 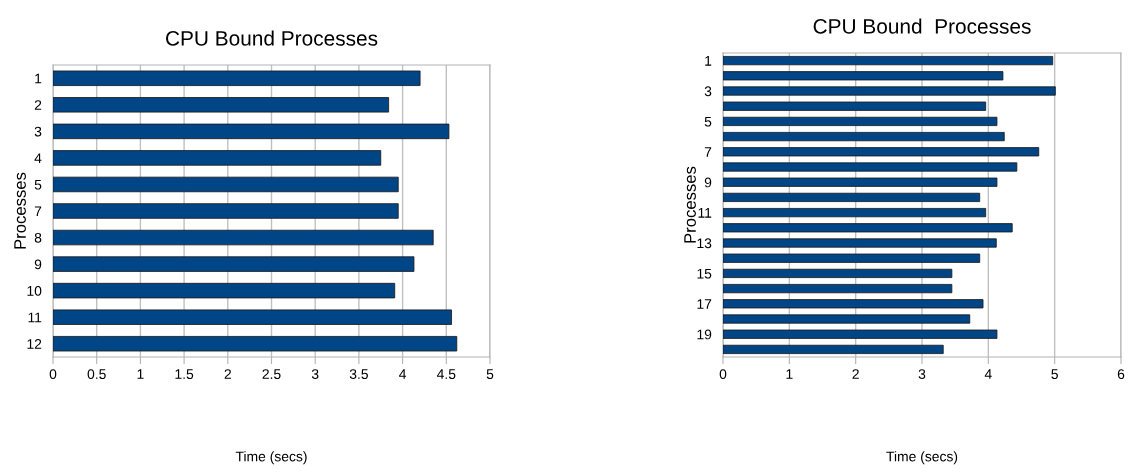 What do you see at coordinates (38, 158) in the screenshot?
I see `y-tick-label: 4` at bounding box center [38, 158].